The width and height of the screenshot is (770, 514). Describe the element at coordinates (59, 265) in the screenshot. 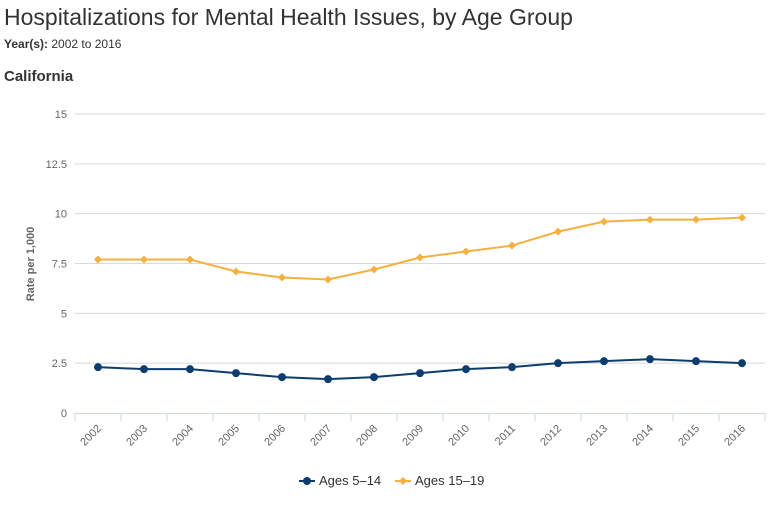

I see `y-tick-label: 7.5` at that location.